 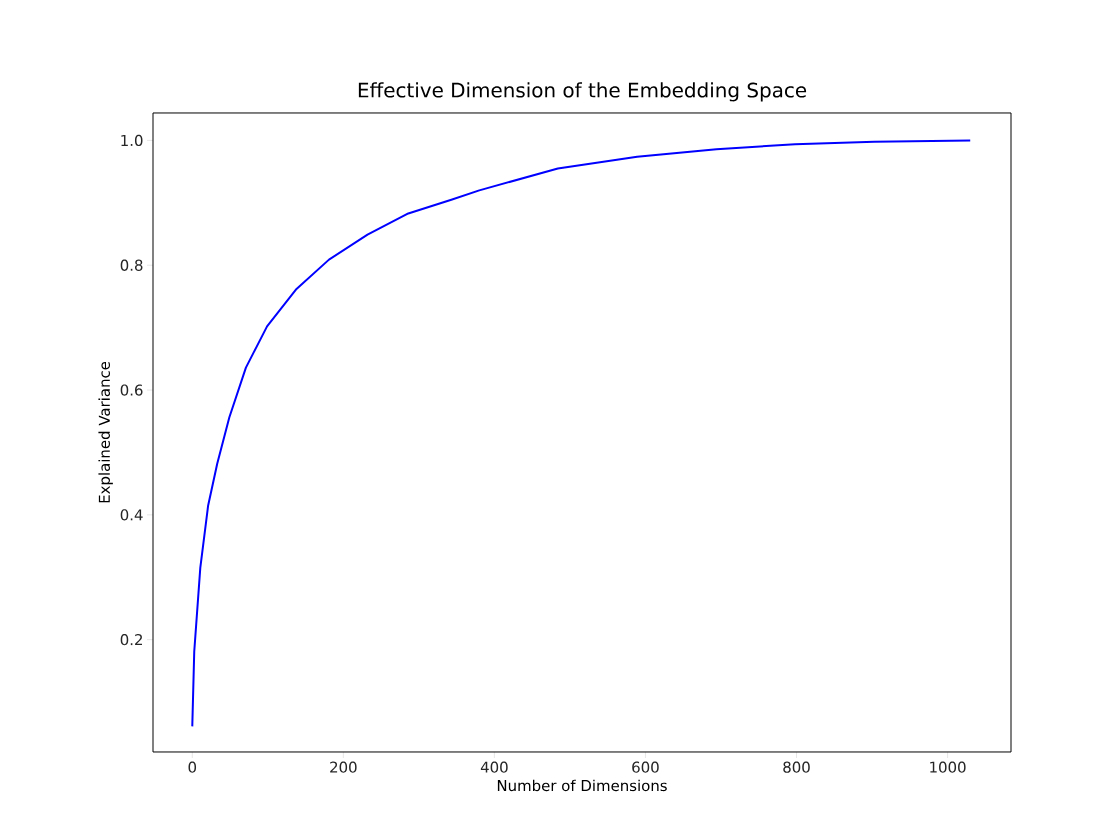 I want to click on y-tick-label: 0.4, so click(x=131, y=515).